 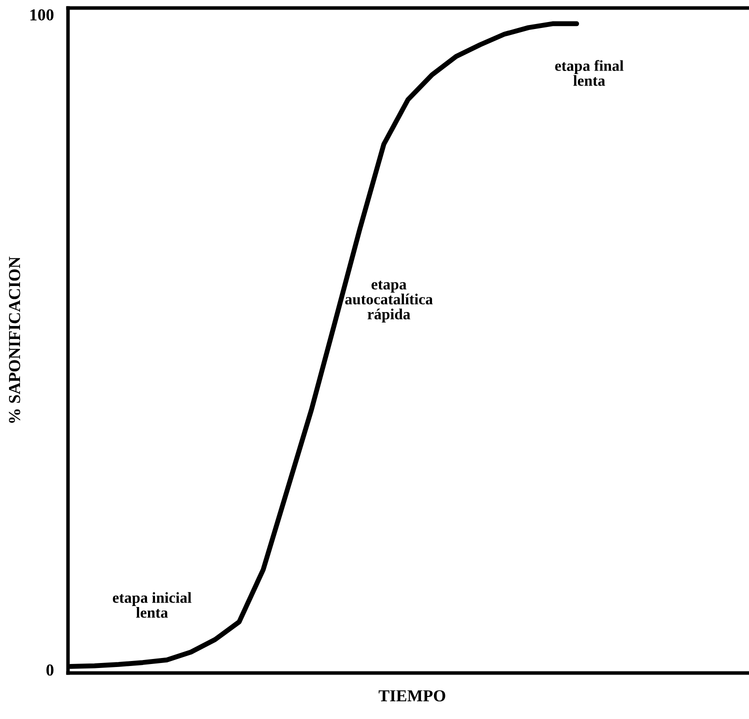 I want to click on annotation: etapa final lenta, so click(x=589, y=73).